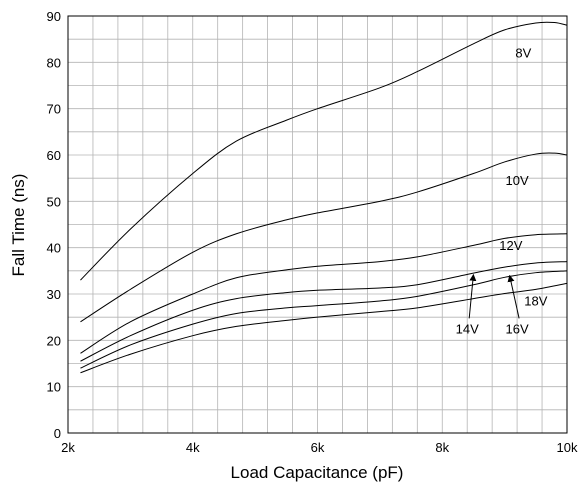  Describe the element at coordinates (513, 296) in the screenshot. I see `curve-label-arrow-16v` at that location.